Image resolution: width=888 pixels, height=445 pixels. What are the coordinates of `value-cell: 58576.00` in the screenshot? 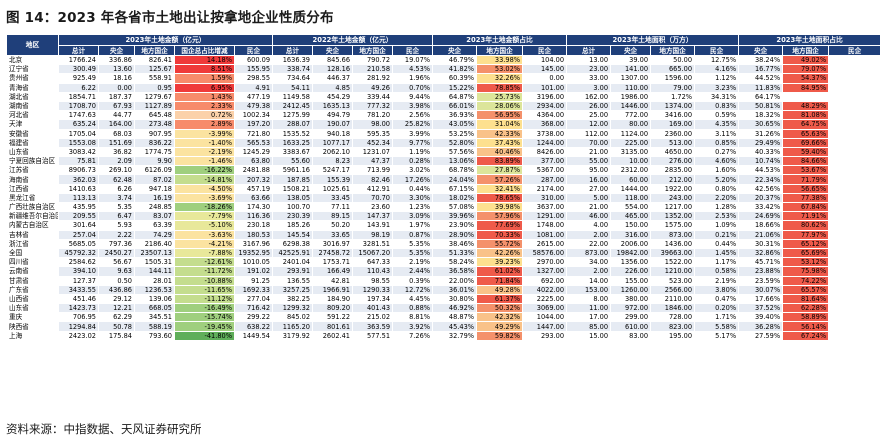 It's located at (545, 253).